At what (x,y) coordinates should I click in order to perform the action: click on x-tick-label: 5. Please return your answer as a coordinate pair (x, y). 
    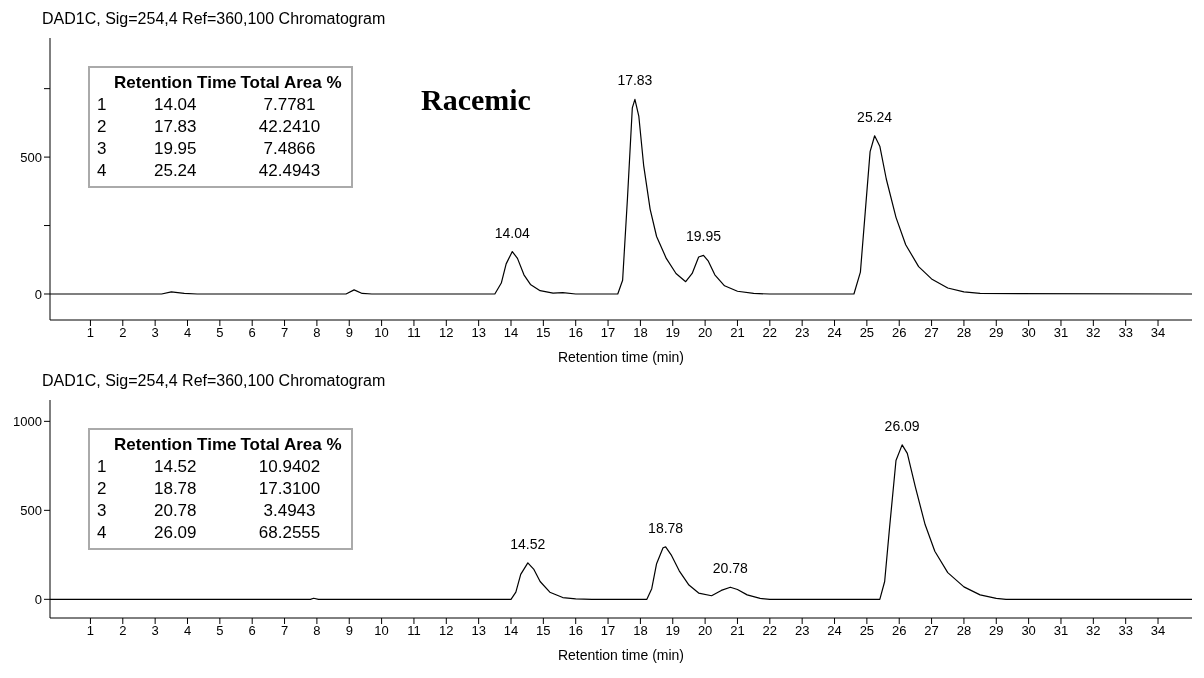
    Looking at the image, I should click on (220, 631).